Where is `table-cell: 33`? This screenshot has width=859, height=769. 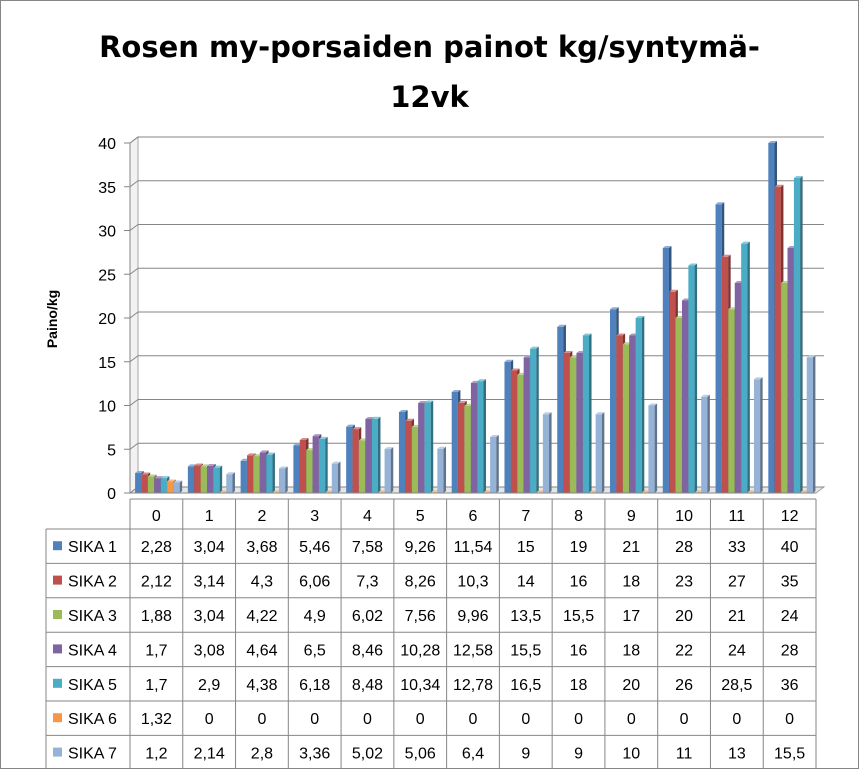 table-cell: 33 is located at coordinates (737, 547).